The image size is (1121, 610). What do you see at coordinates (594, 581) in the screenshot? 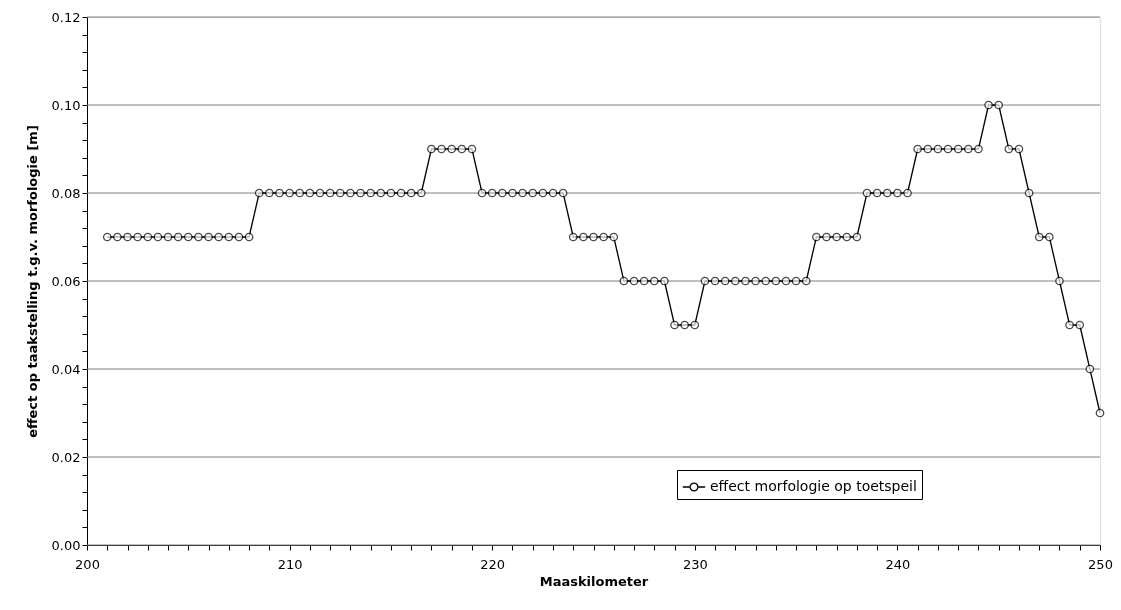
I see `x-axis-title: Maaskilometer` at bounding box center [594, 581].